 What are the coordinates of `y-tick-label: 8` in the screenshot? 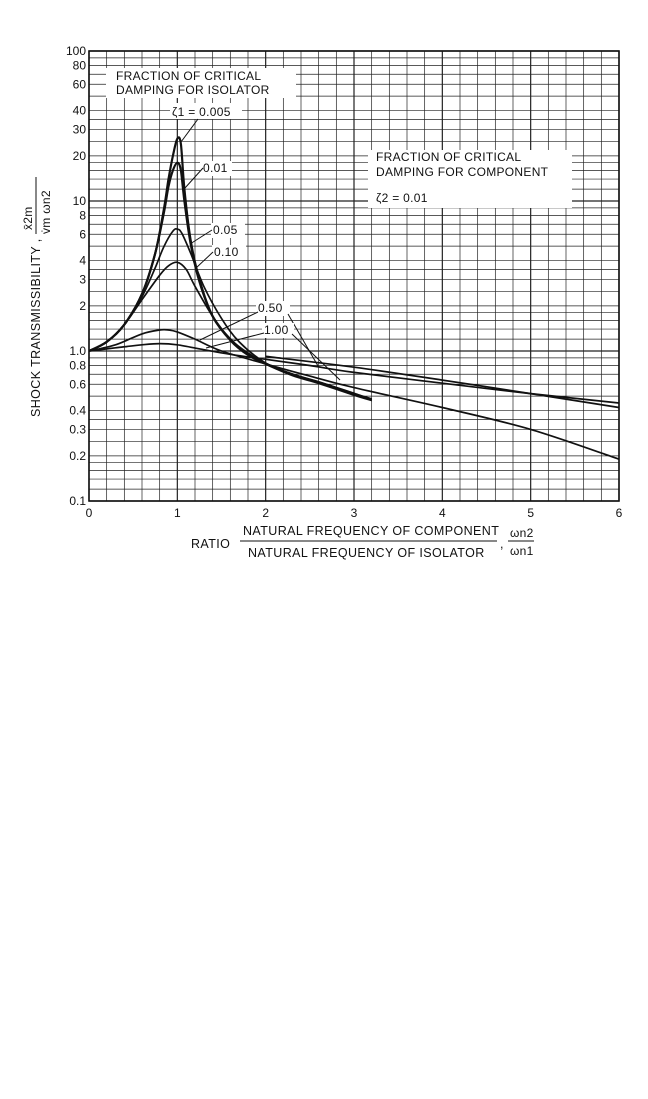 It's located at (82, 216).